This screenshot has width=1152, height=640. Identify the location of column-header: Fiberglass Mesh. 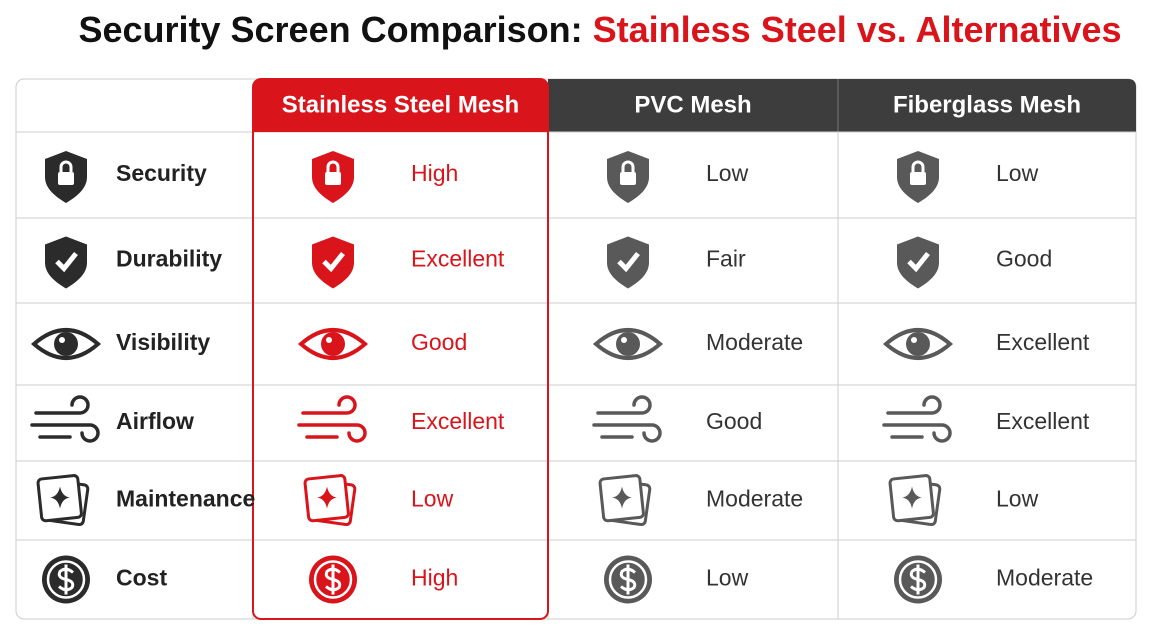
(987, 104).